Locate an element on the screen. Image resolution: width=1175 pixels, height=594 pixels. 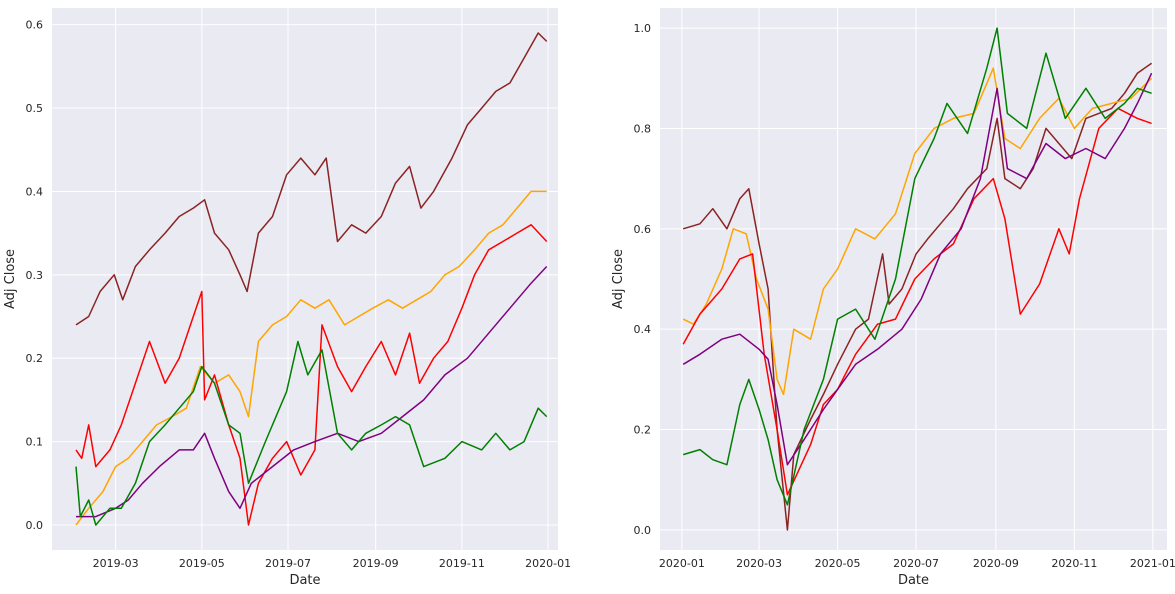
y-tick-label: 0.3 is located at coordinates (35, 275).